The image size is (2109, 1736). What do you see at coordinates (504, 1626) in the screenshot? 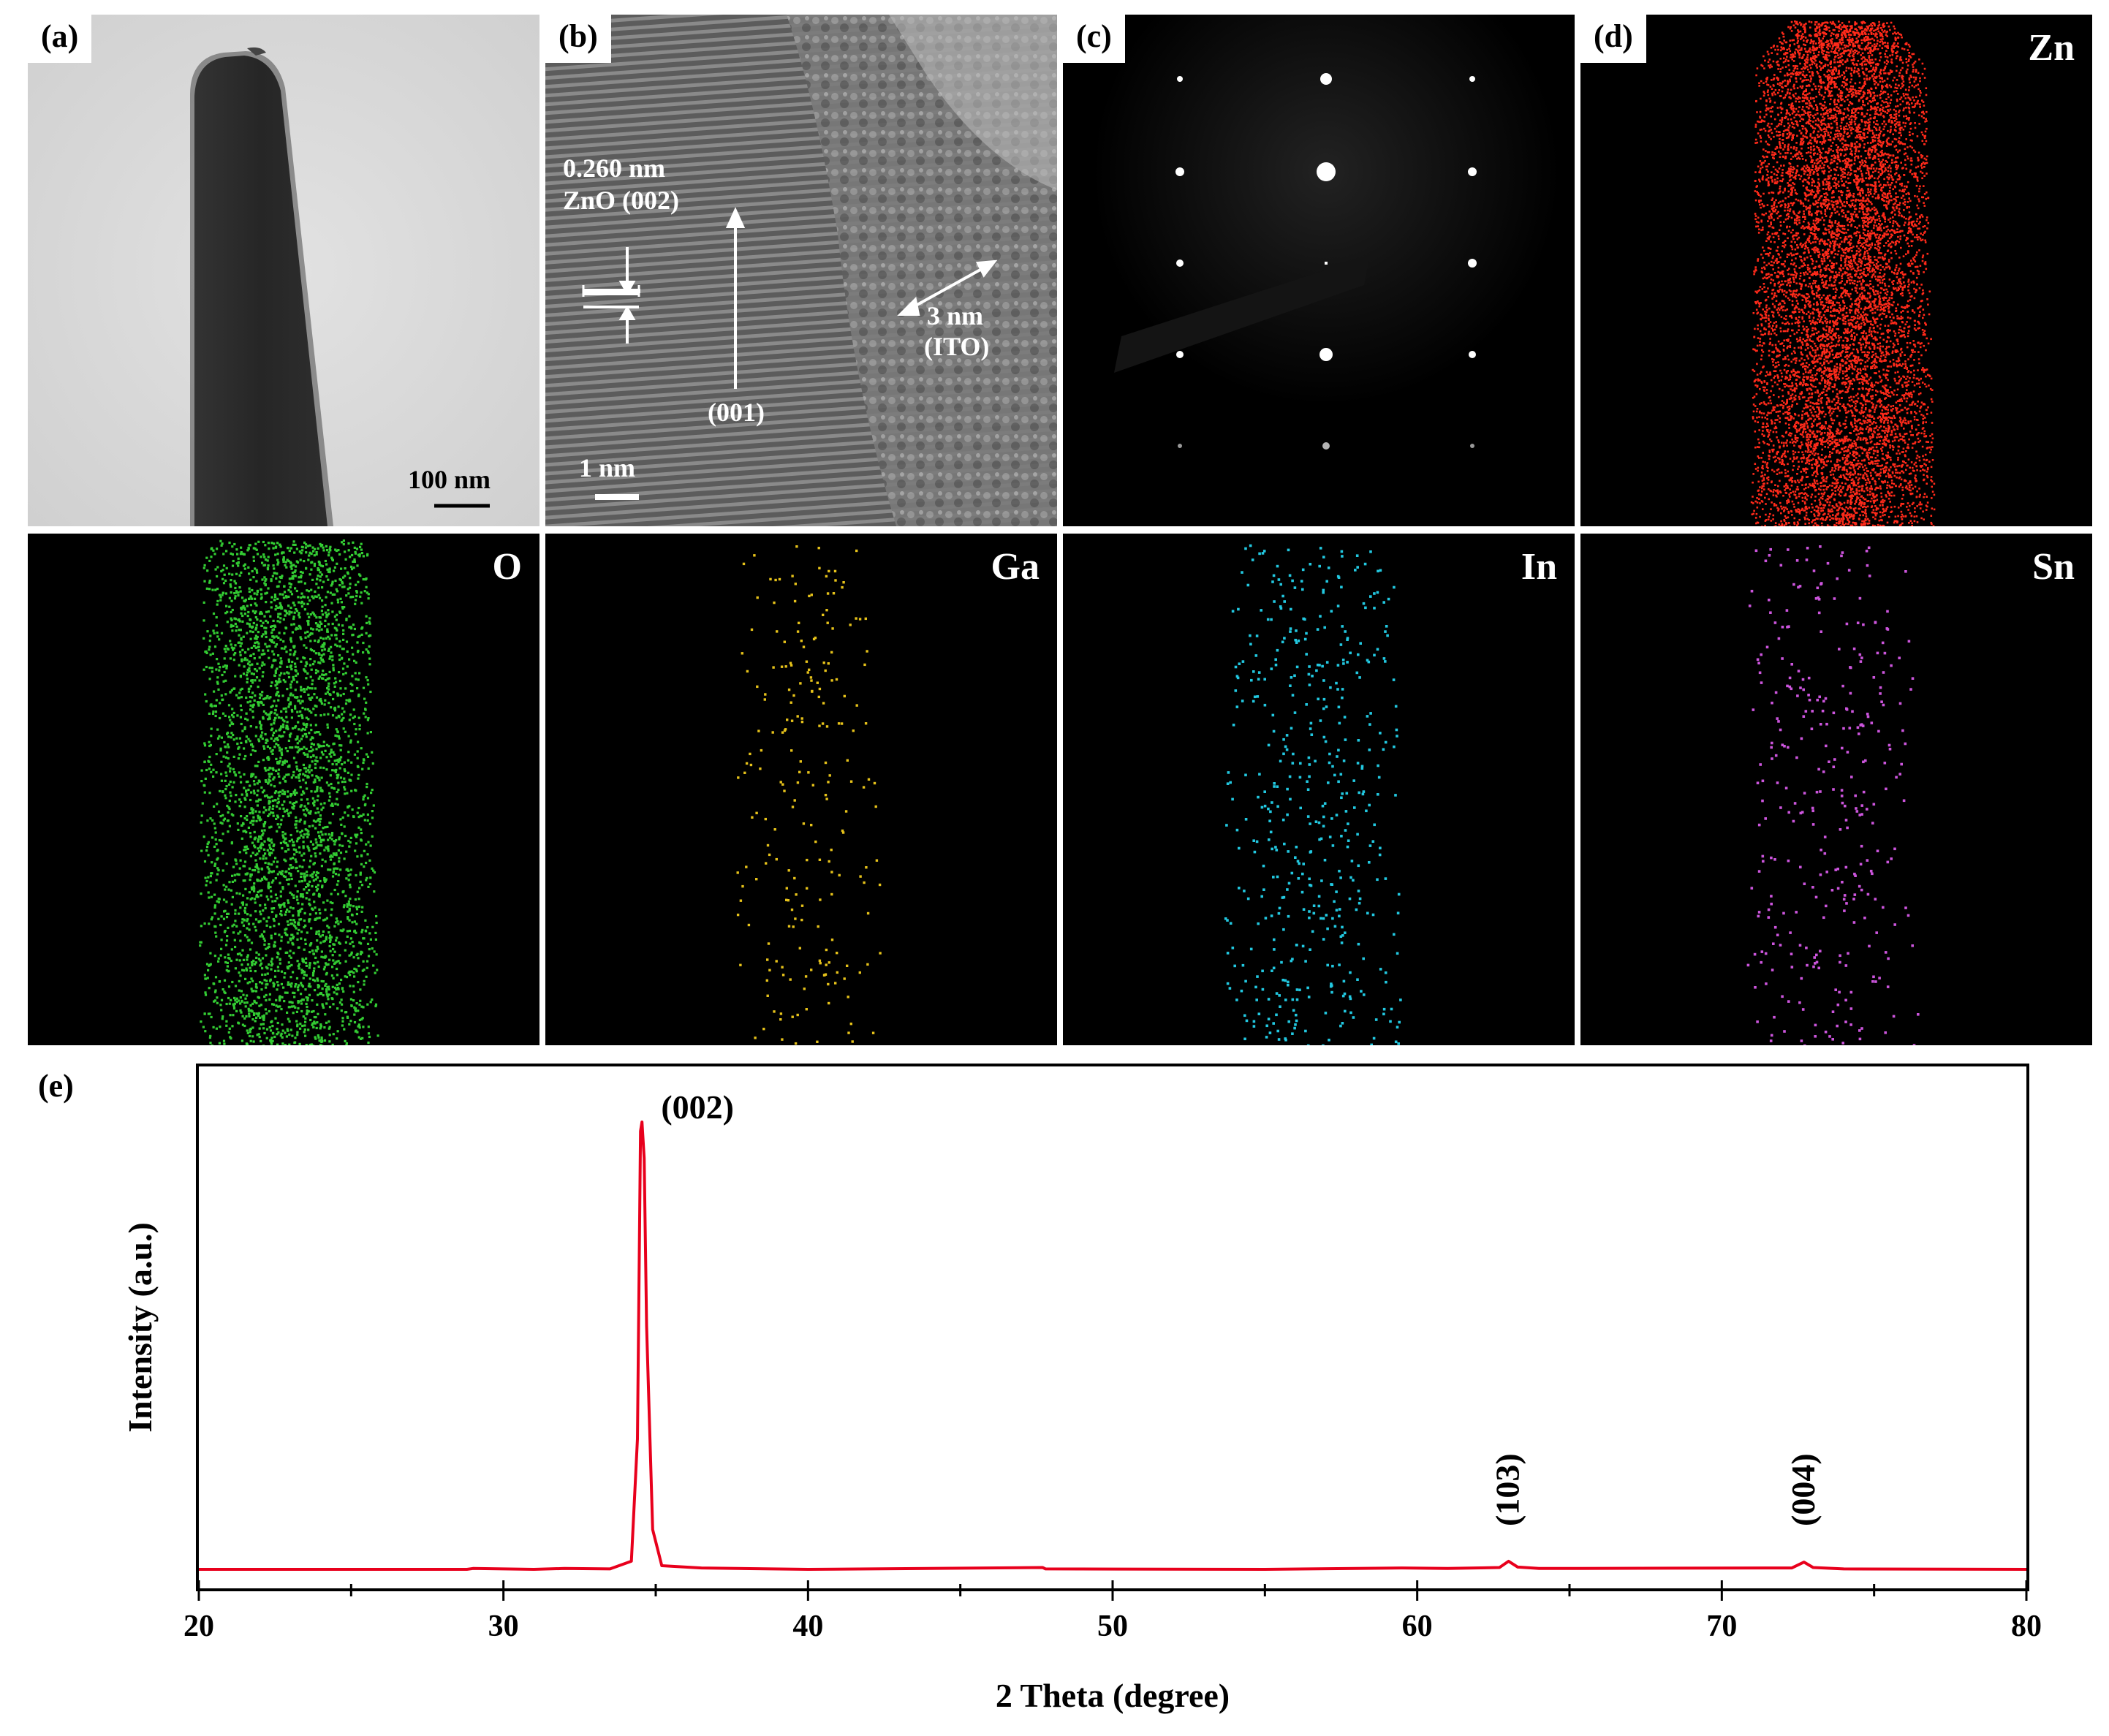
I see `x-tick-label: 30` at bounding box center [504, 1626].